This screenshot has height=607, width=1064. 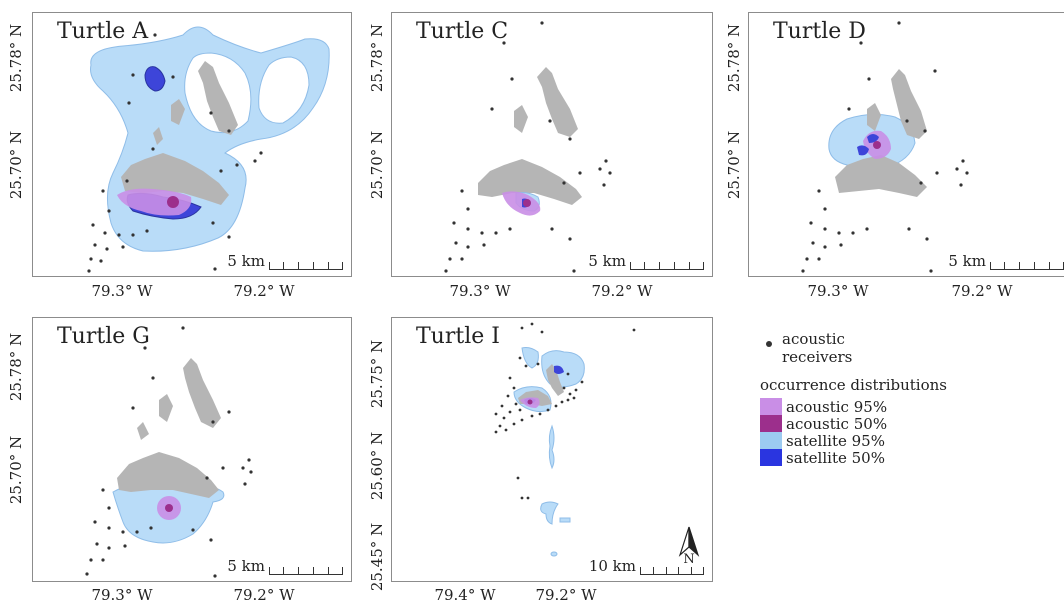 I want to click on legend-item: satellite 95%, so click(x=853, y=440).